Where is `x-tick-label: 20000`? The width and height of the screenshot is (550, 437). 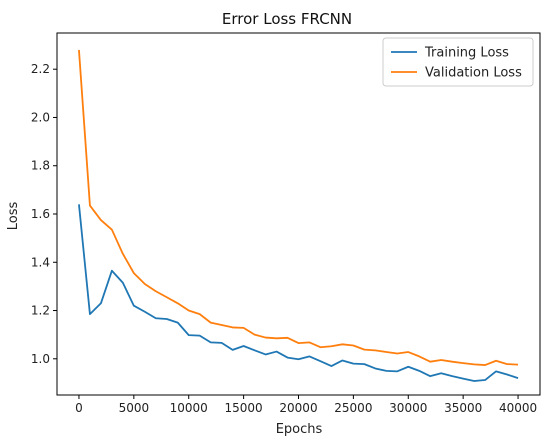 x-tick-label: 20000 is located at coordinates (298, 408).